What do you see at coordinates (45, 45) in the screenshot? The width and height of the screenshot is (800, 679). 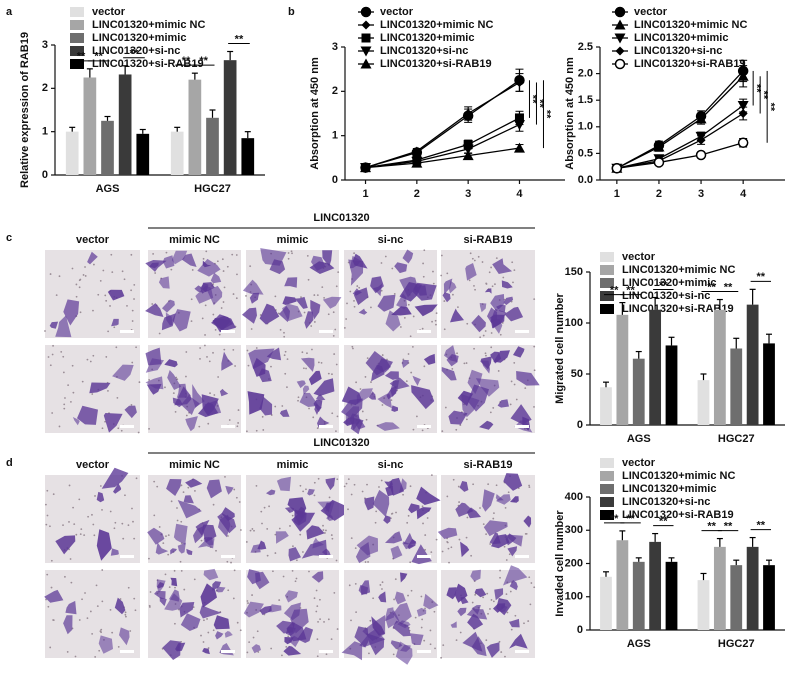 I see `y-tick-label: 3` at bounding box center [45, 45].